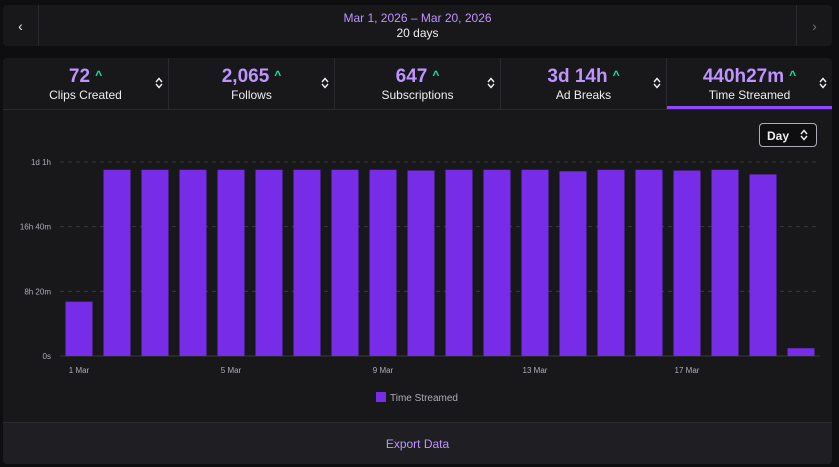  What do you see at coordinates (763, 265) in the screenshot?
I see `bar-19-mar` at bounding box center [763, 265].